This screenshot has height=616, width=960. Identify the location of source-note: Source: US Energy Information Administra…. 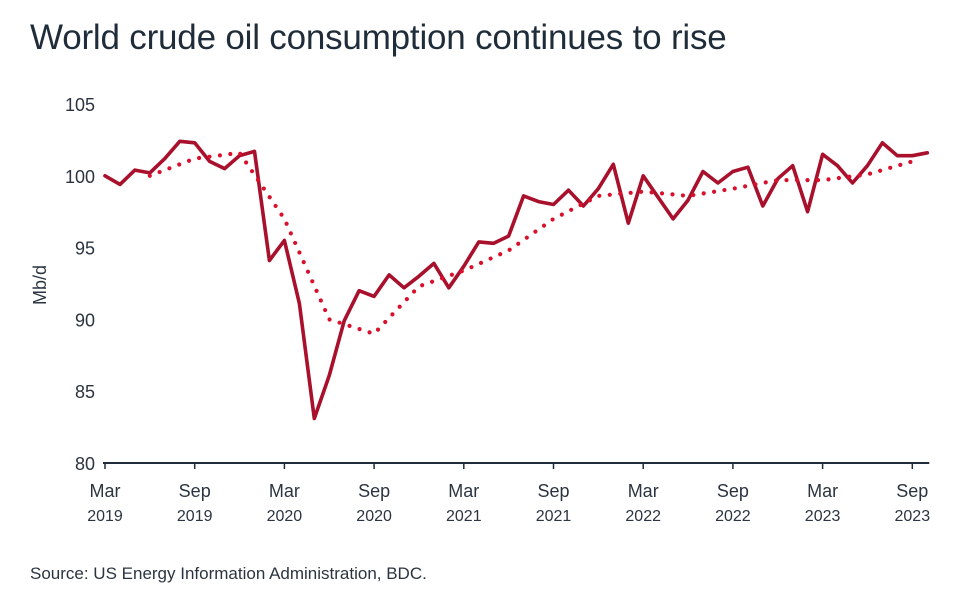
(228, 573).